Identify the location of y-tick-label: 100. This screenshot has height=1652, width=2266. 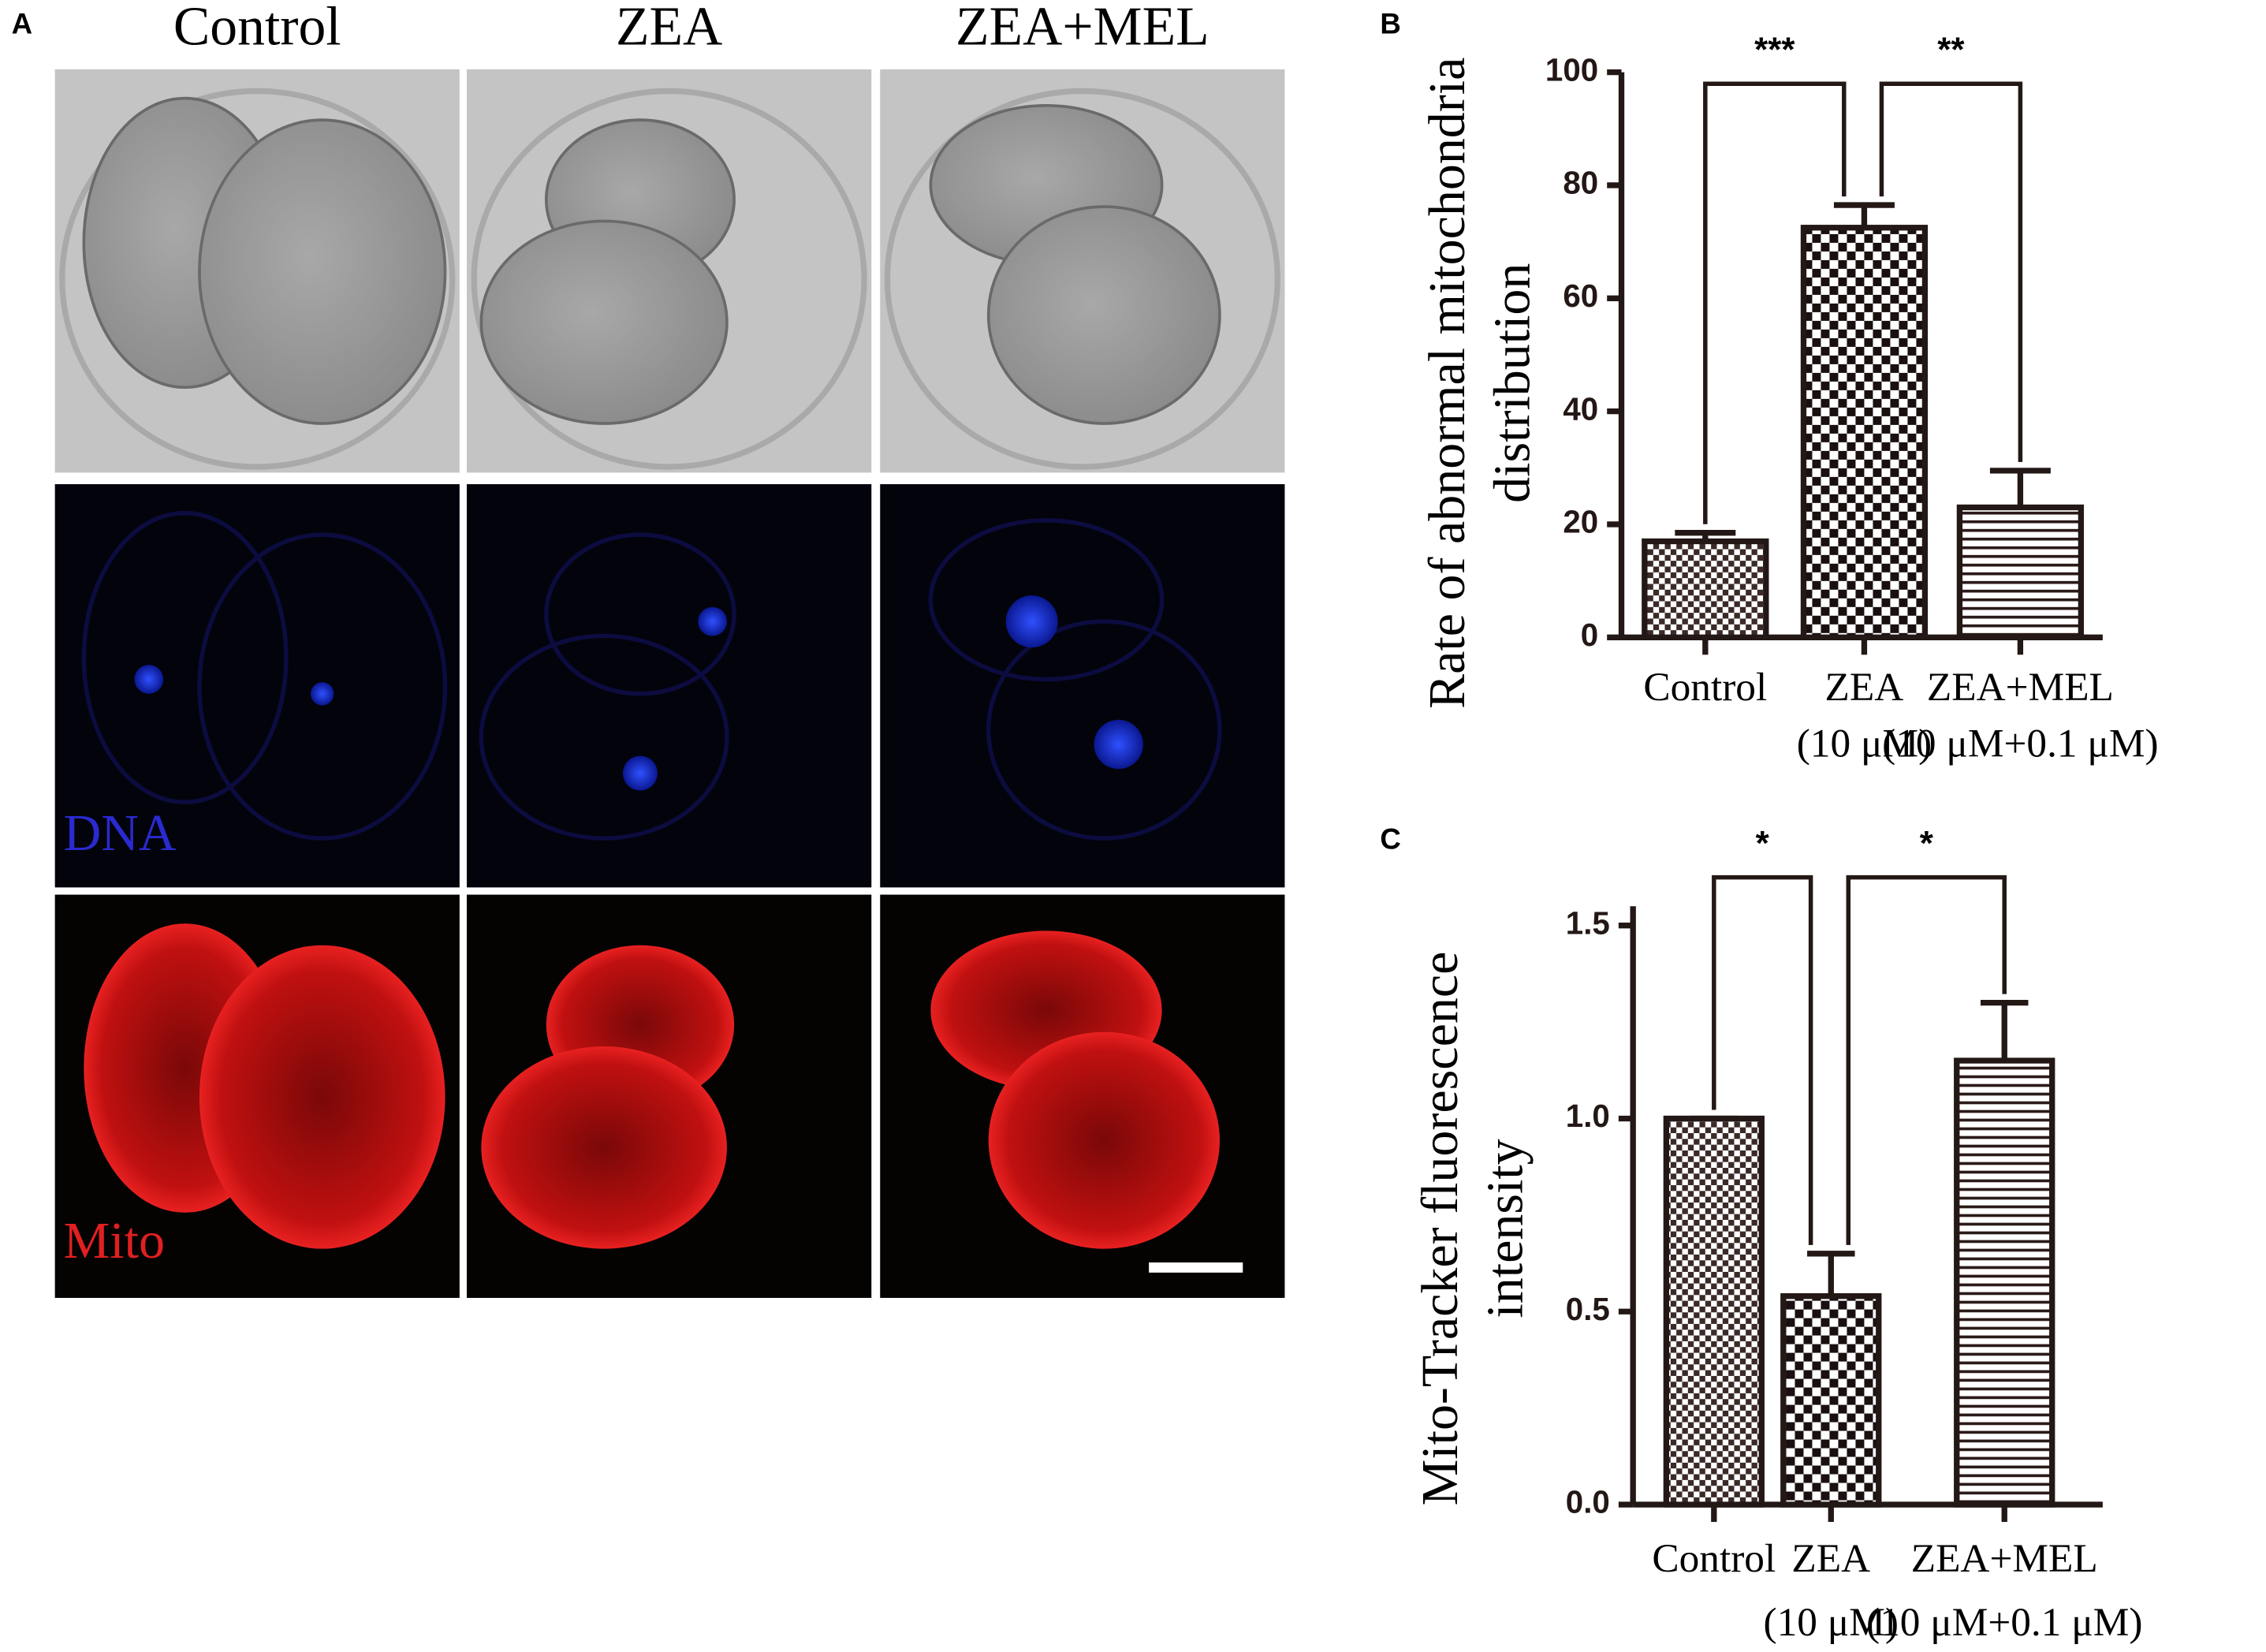
(1571, 69).